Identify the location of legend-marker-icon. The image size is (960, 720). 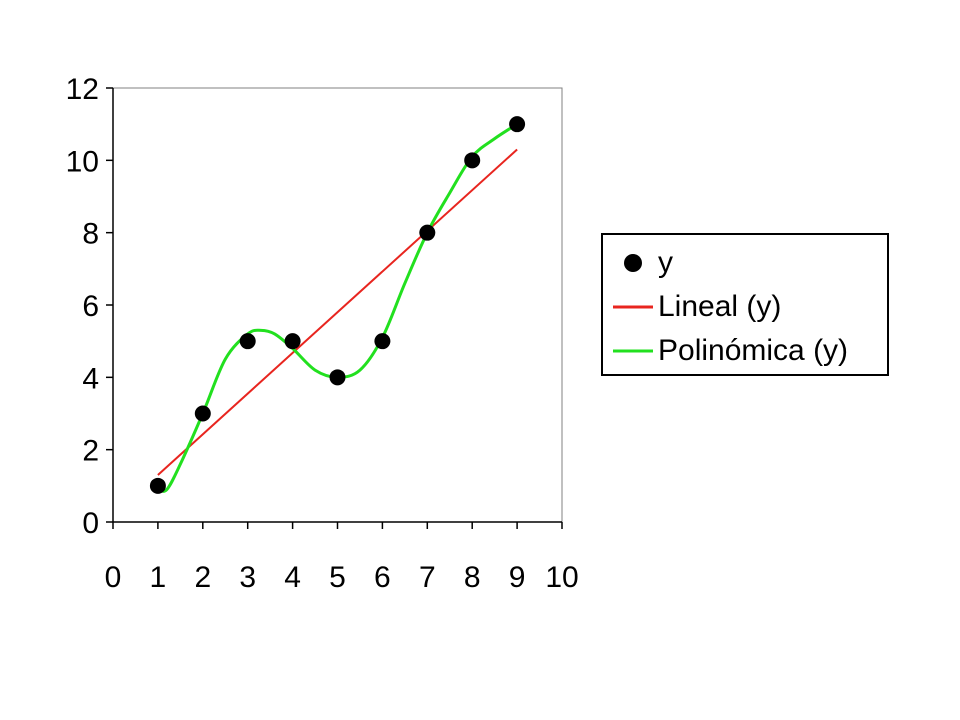
(633, 263).